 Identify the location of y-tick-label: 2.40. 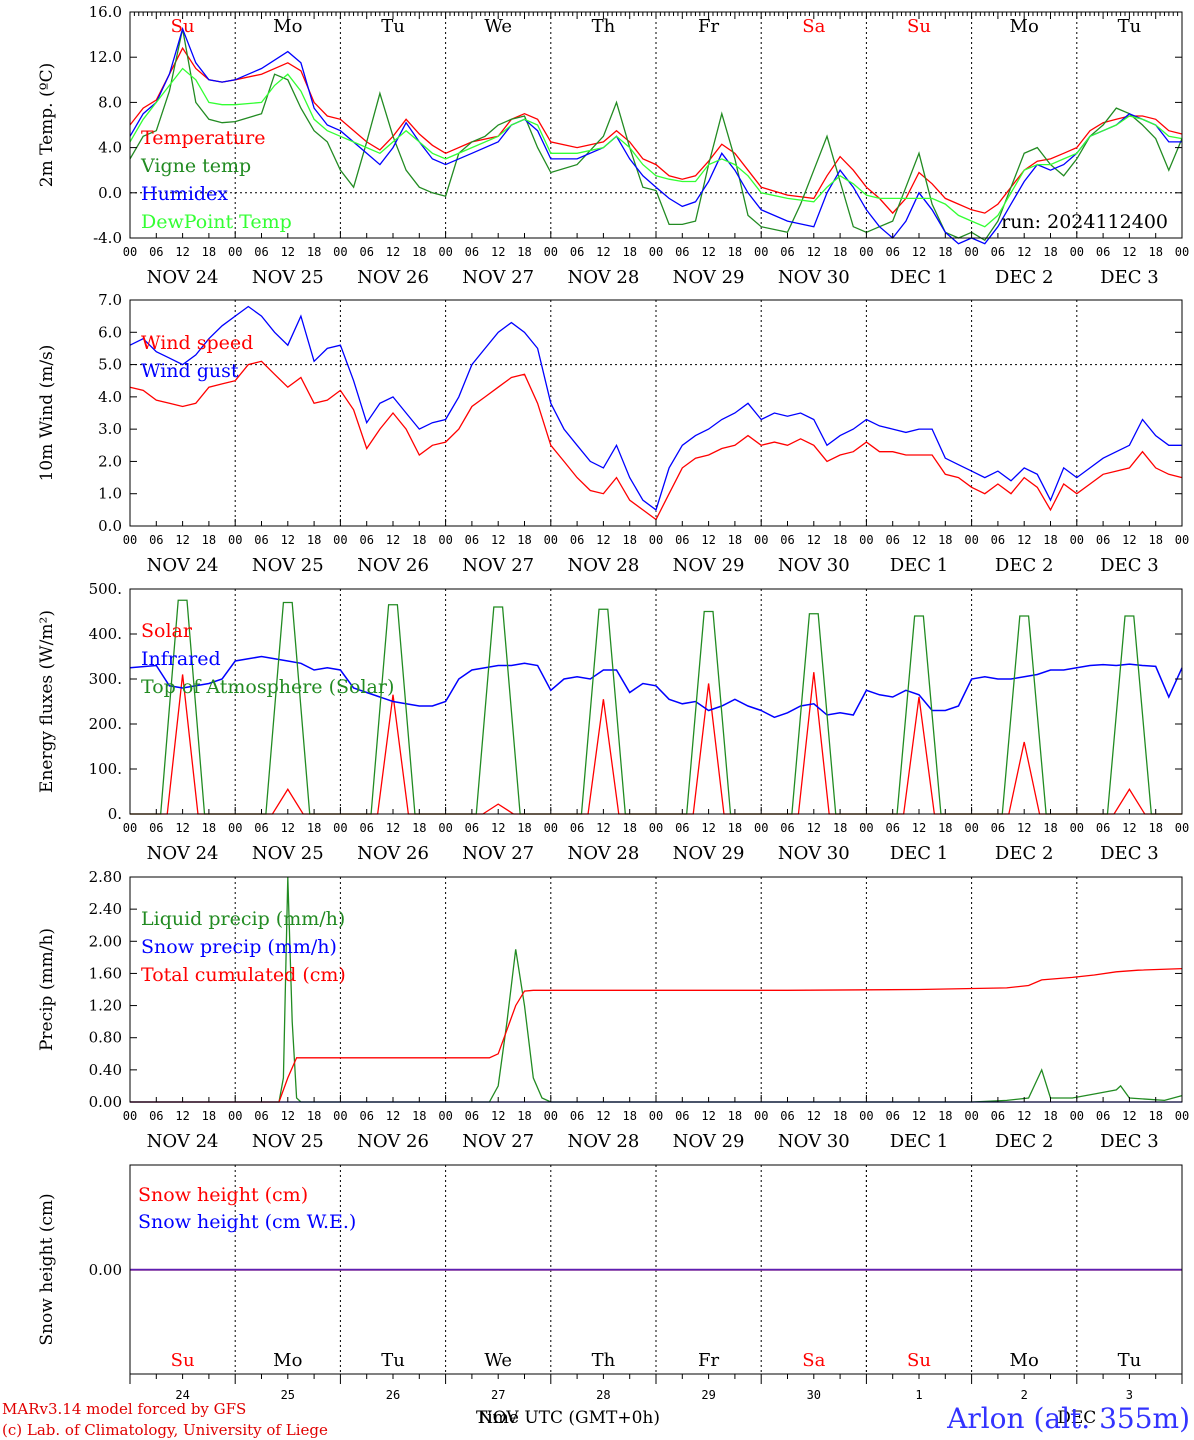
(105, 909).